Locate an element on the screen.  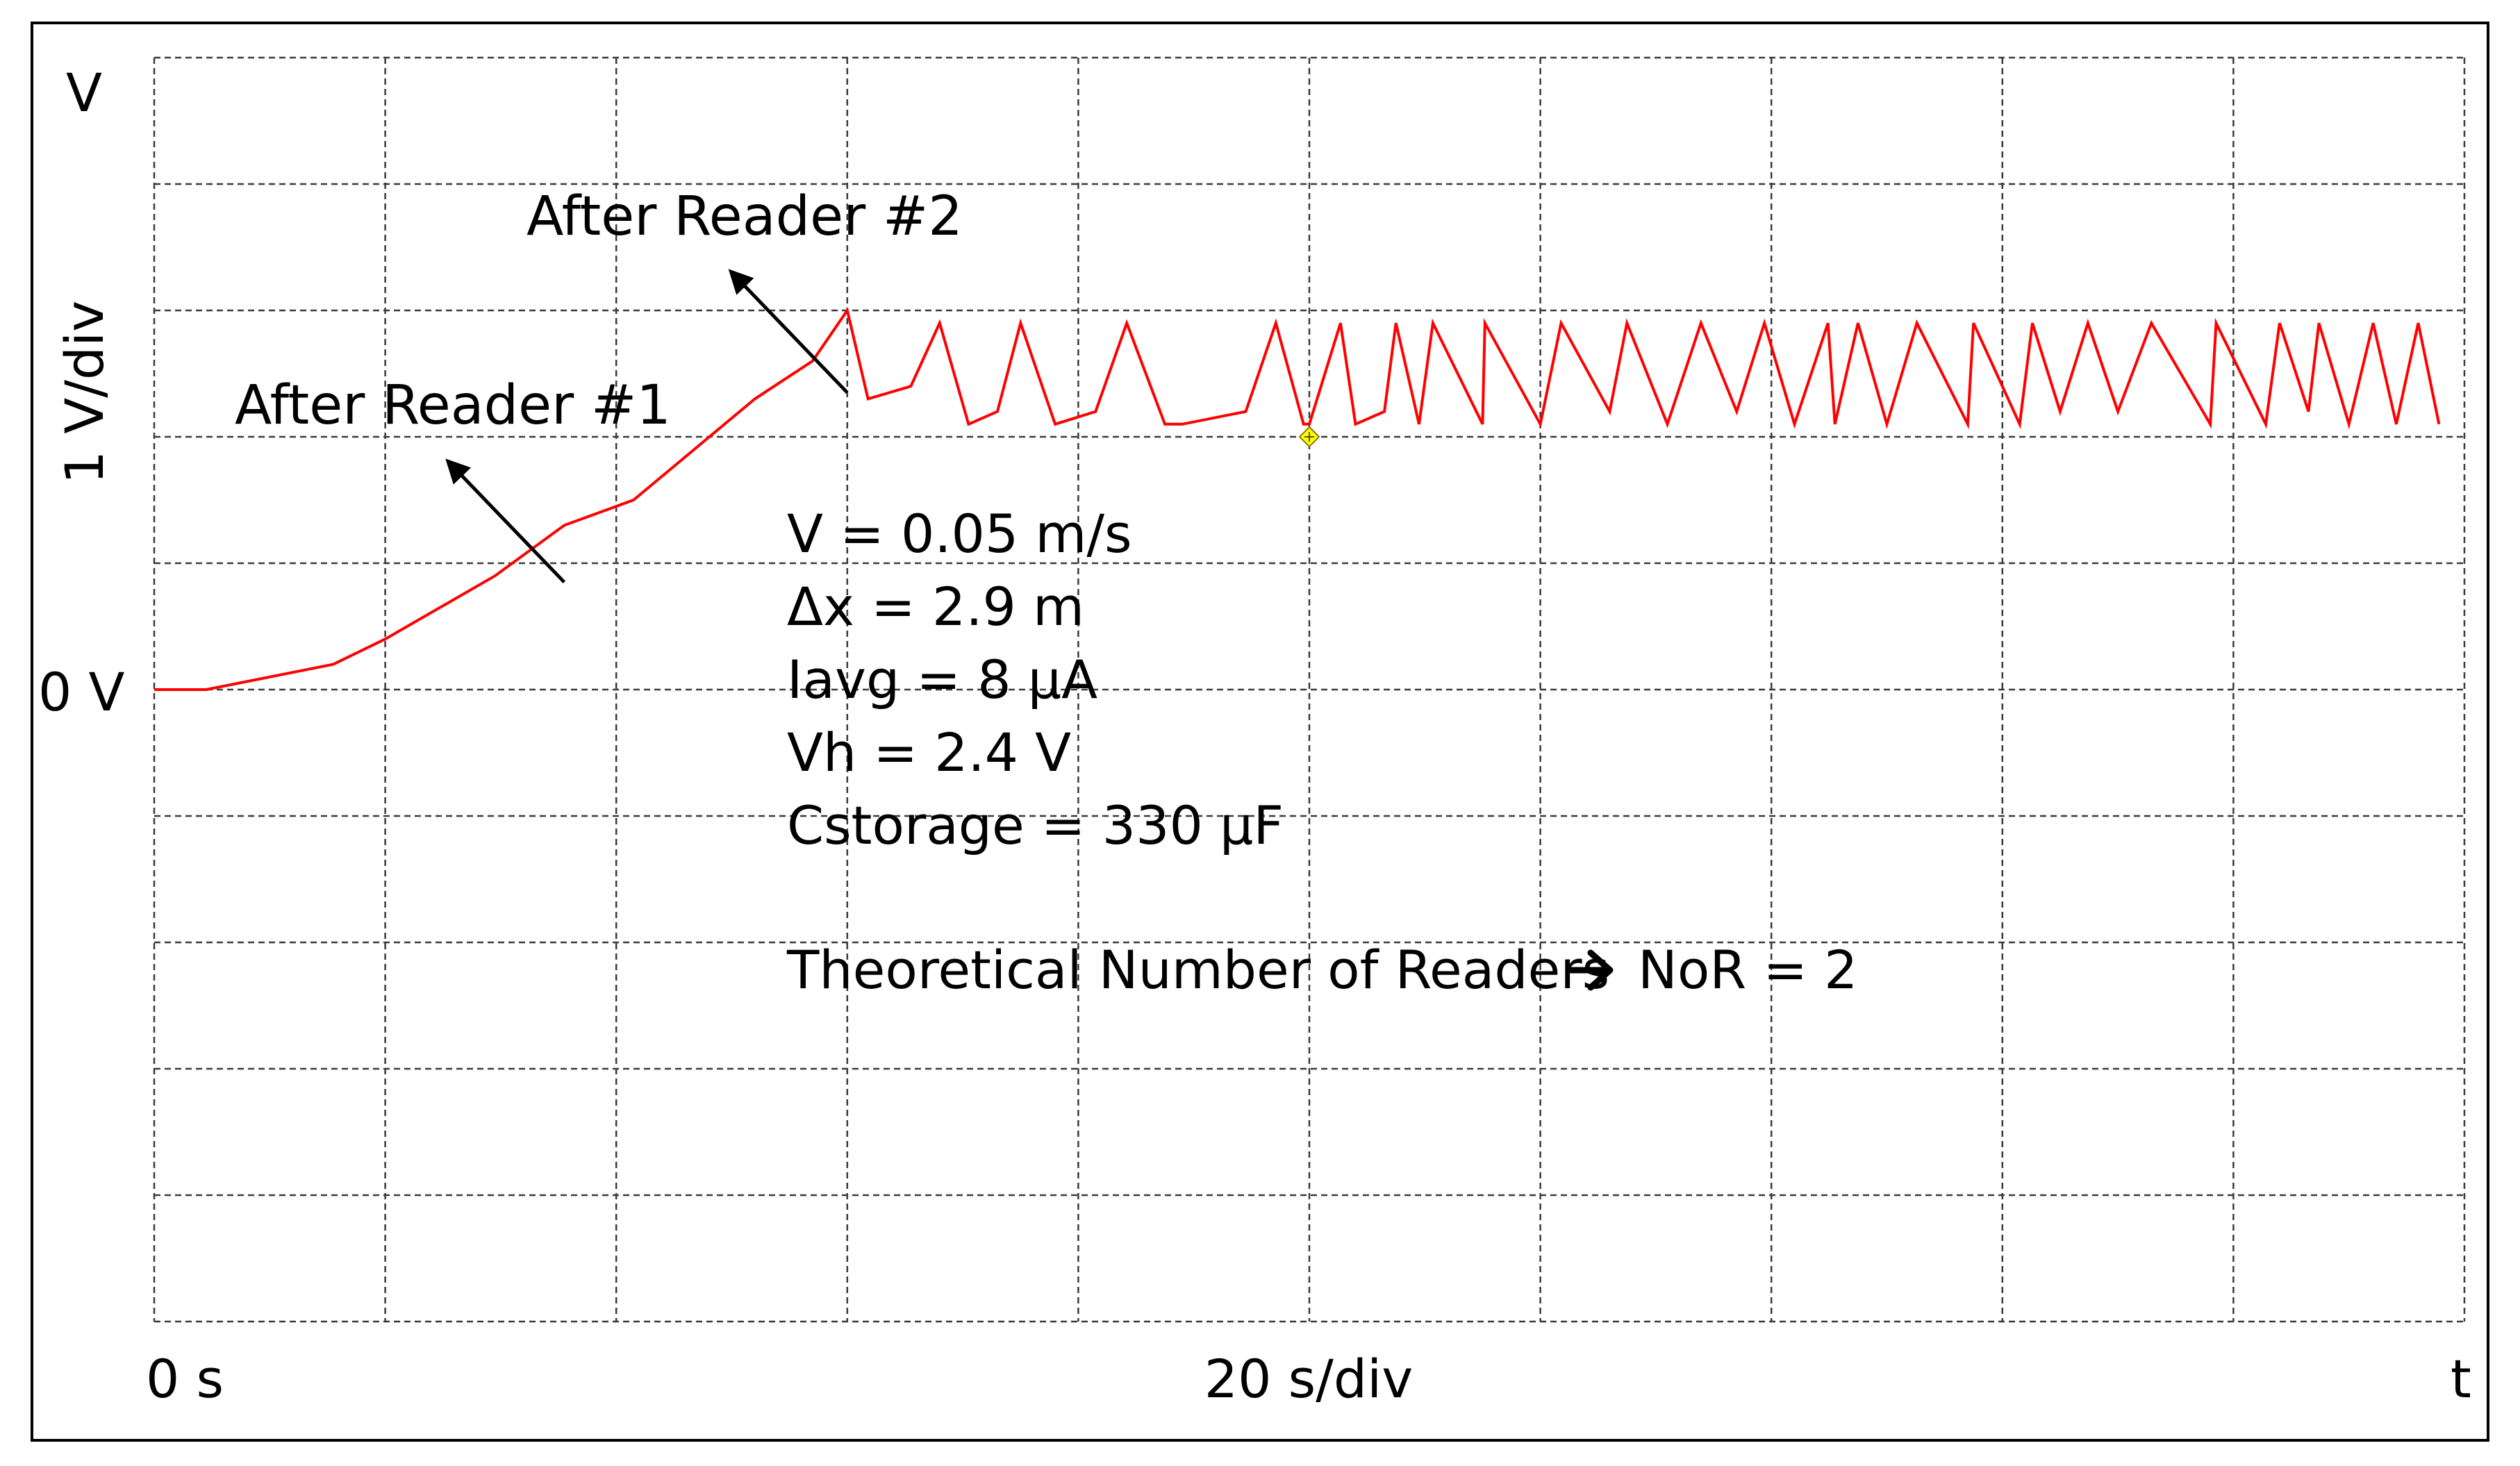
param-vh: Vh = 2.4 V is located at coordinates (929, 752).